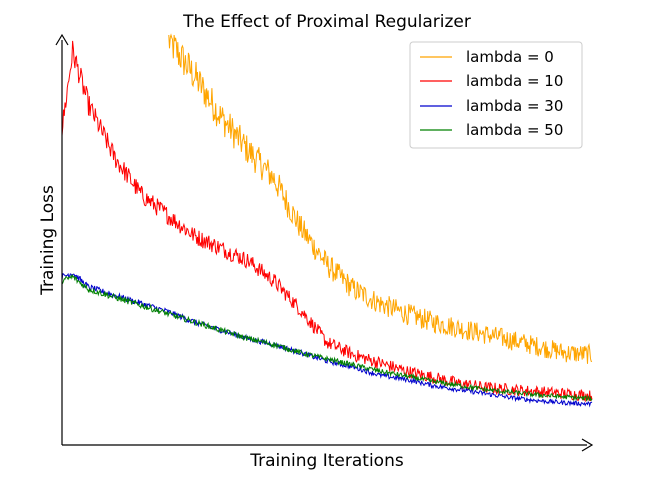 The image size is (648, 486). I want to click on y-axis-label: Training Loss, so click(48, 240).